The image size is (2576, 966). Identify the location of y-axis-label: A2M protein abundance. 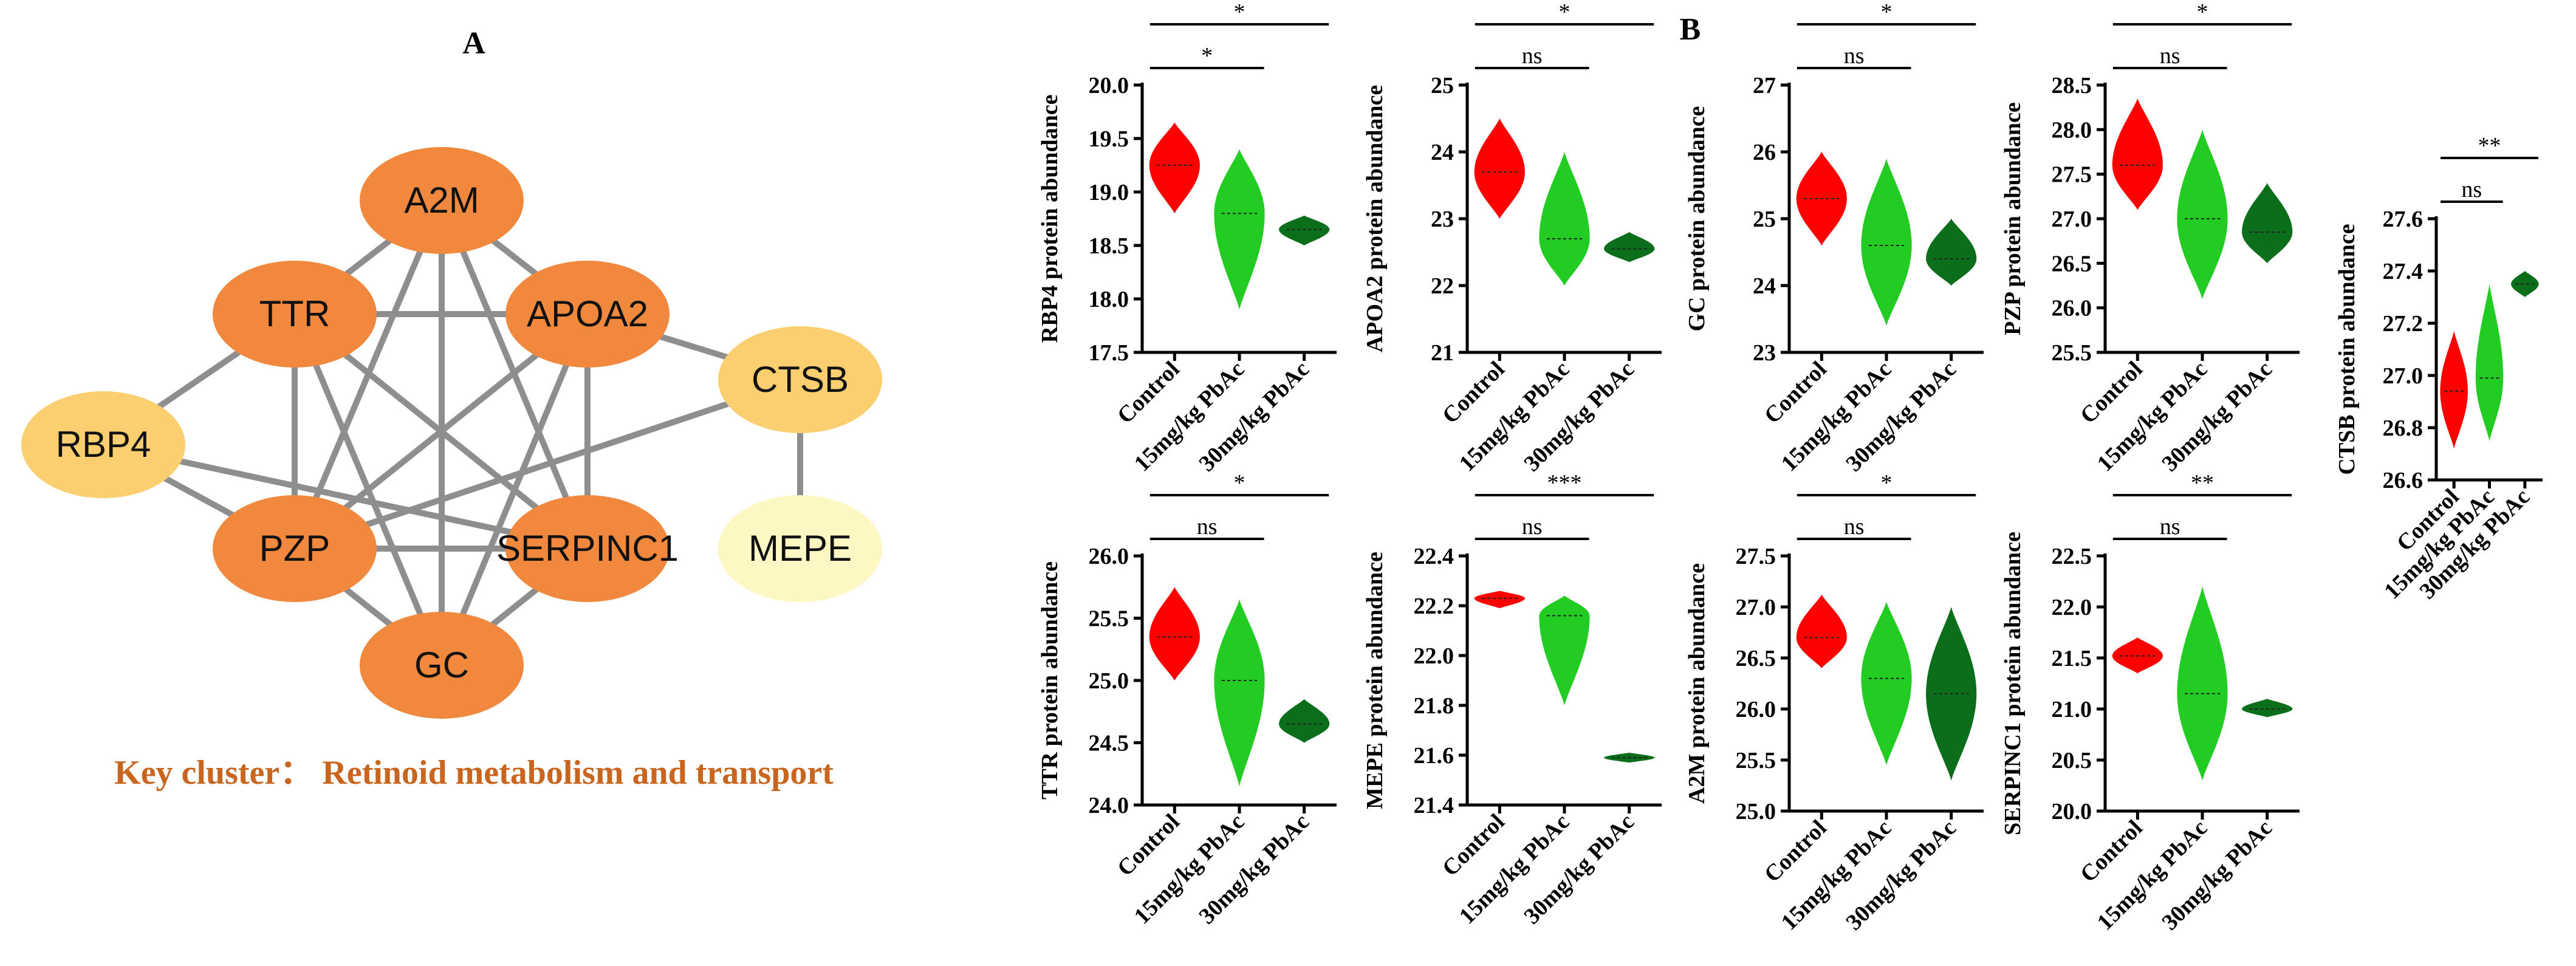
(1697, 683).